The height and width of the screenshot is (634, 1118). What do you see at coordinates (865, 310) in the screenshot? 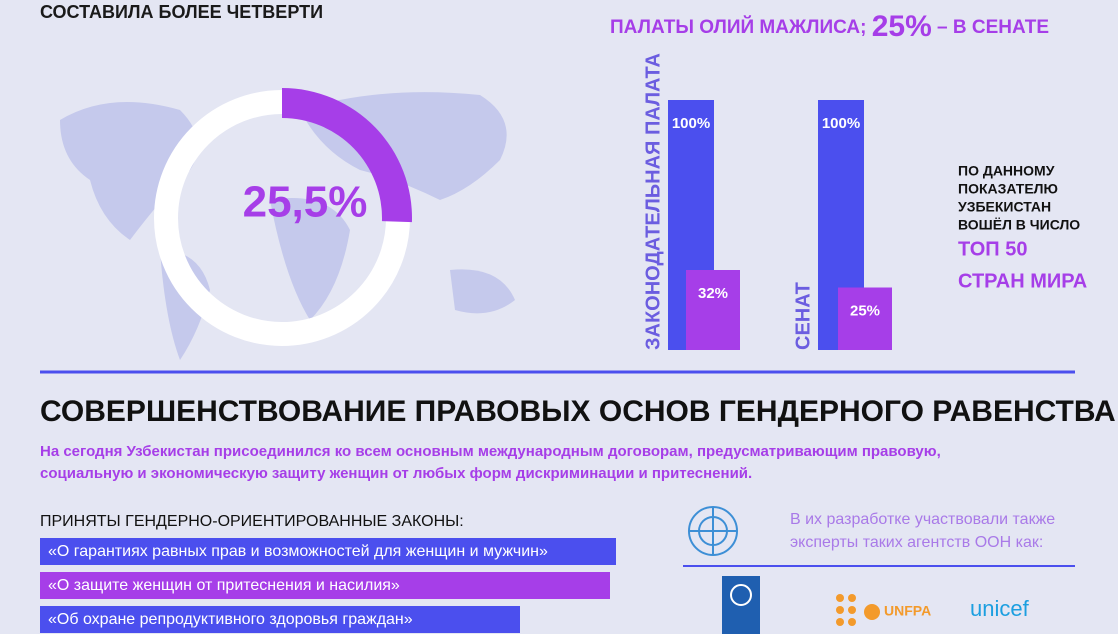
I see `bar-label: 25%` at bounding box center [865, 310].